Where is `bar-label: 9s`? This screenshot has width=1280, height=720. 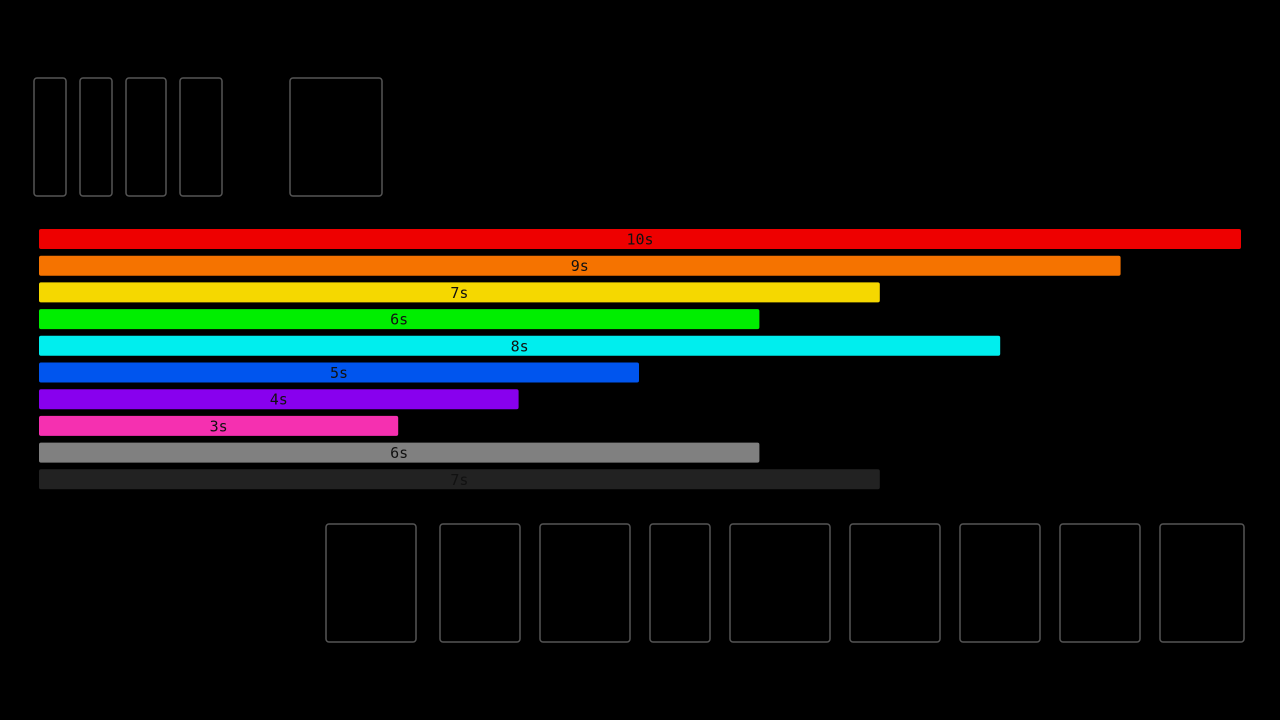 bar-label: 9s is located at coordinates (580, 266).